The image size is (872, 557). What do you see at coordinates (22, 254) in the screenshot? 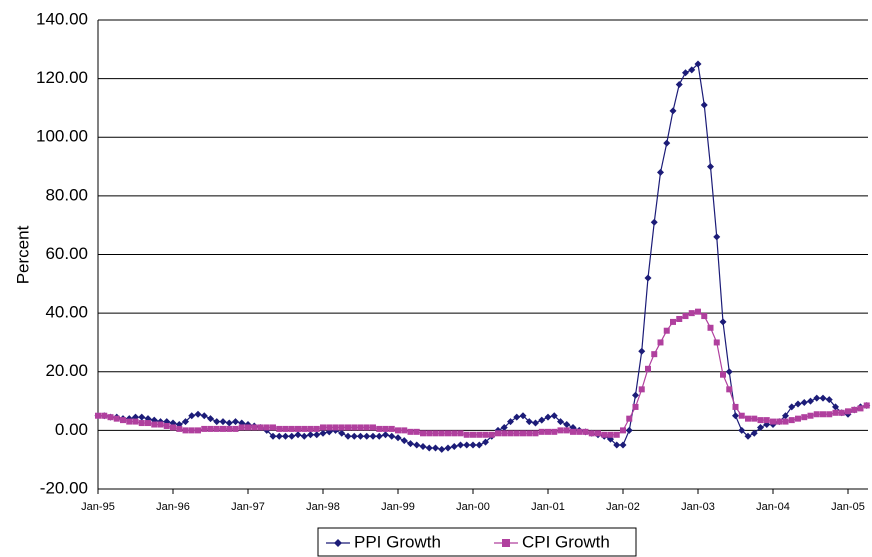
I see `y-axis-label: Percent` at bounding box center [22, 254].